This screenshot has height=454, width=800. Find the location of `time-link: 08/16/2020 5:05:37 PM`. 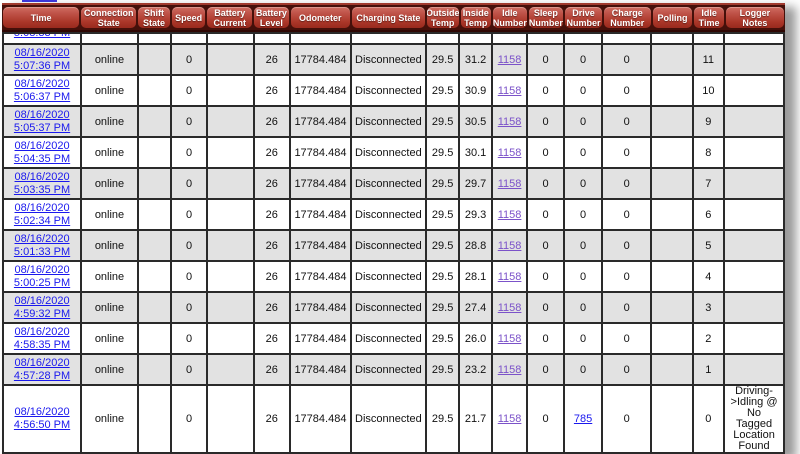

time-link: 08/16/2020 5:05:37 PM is located at coordinates (42, 121).